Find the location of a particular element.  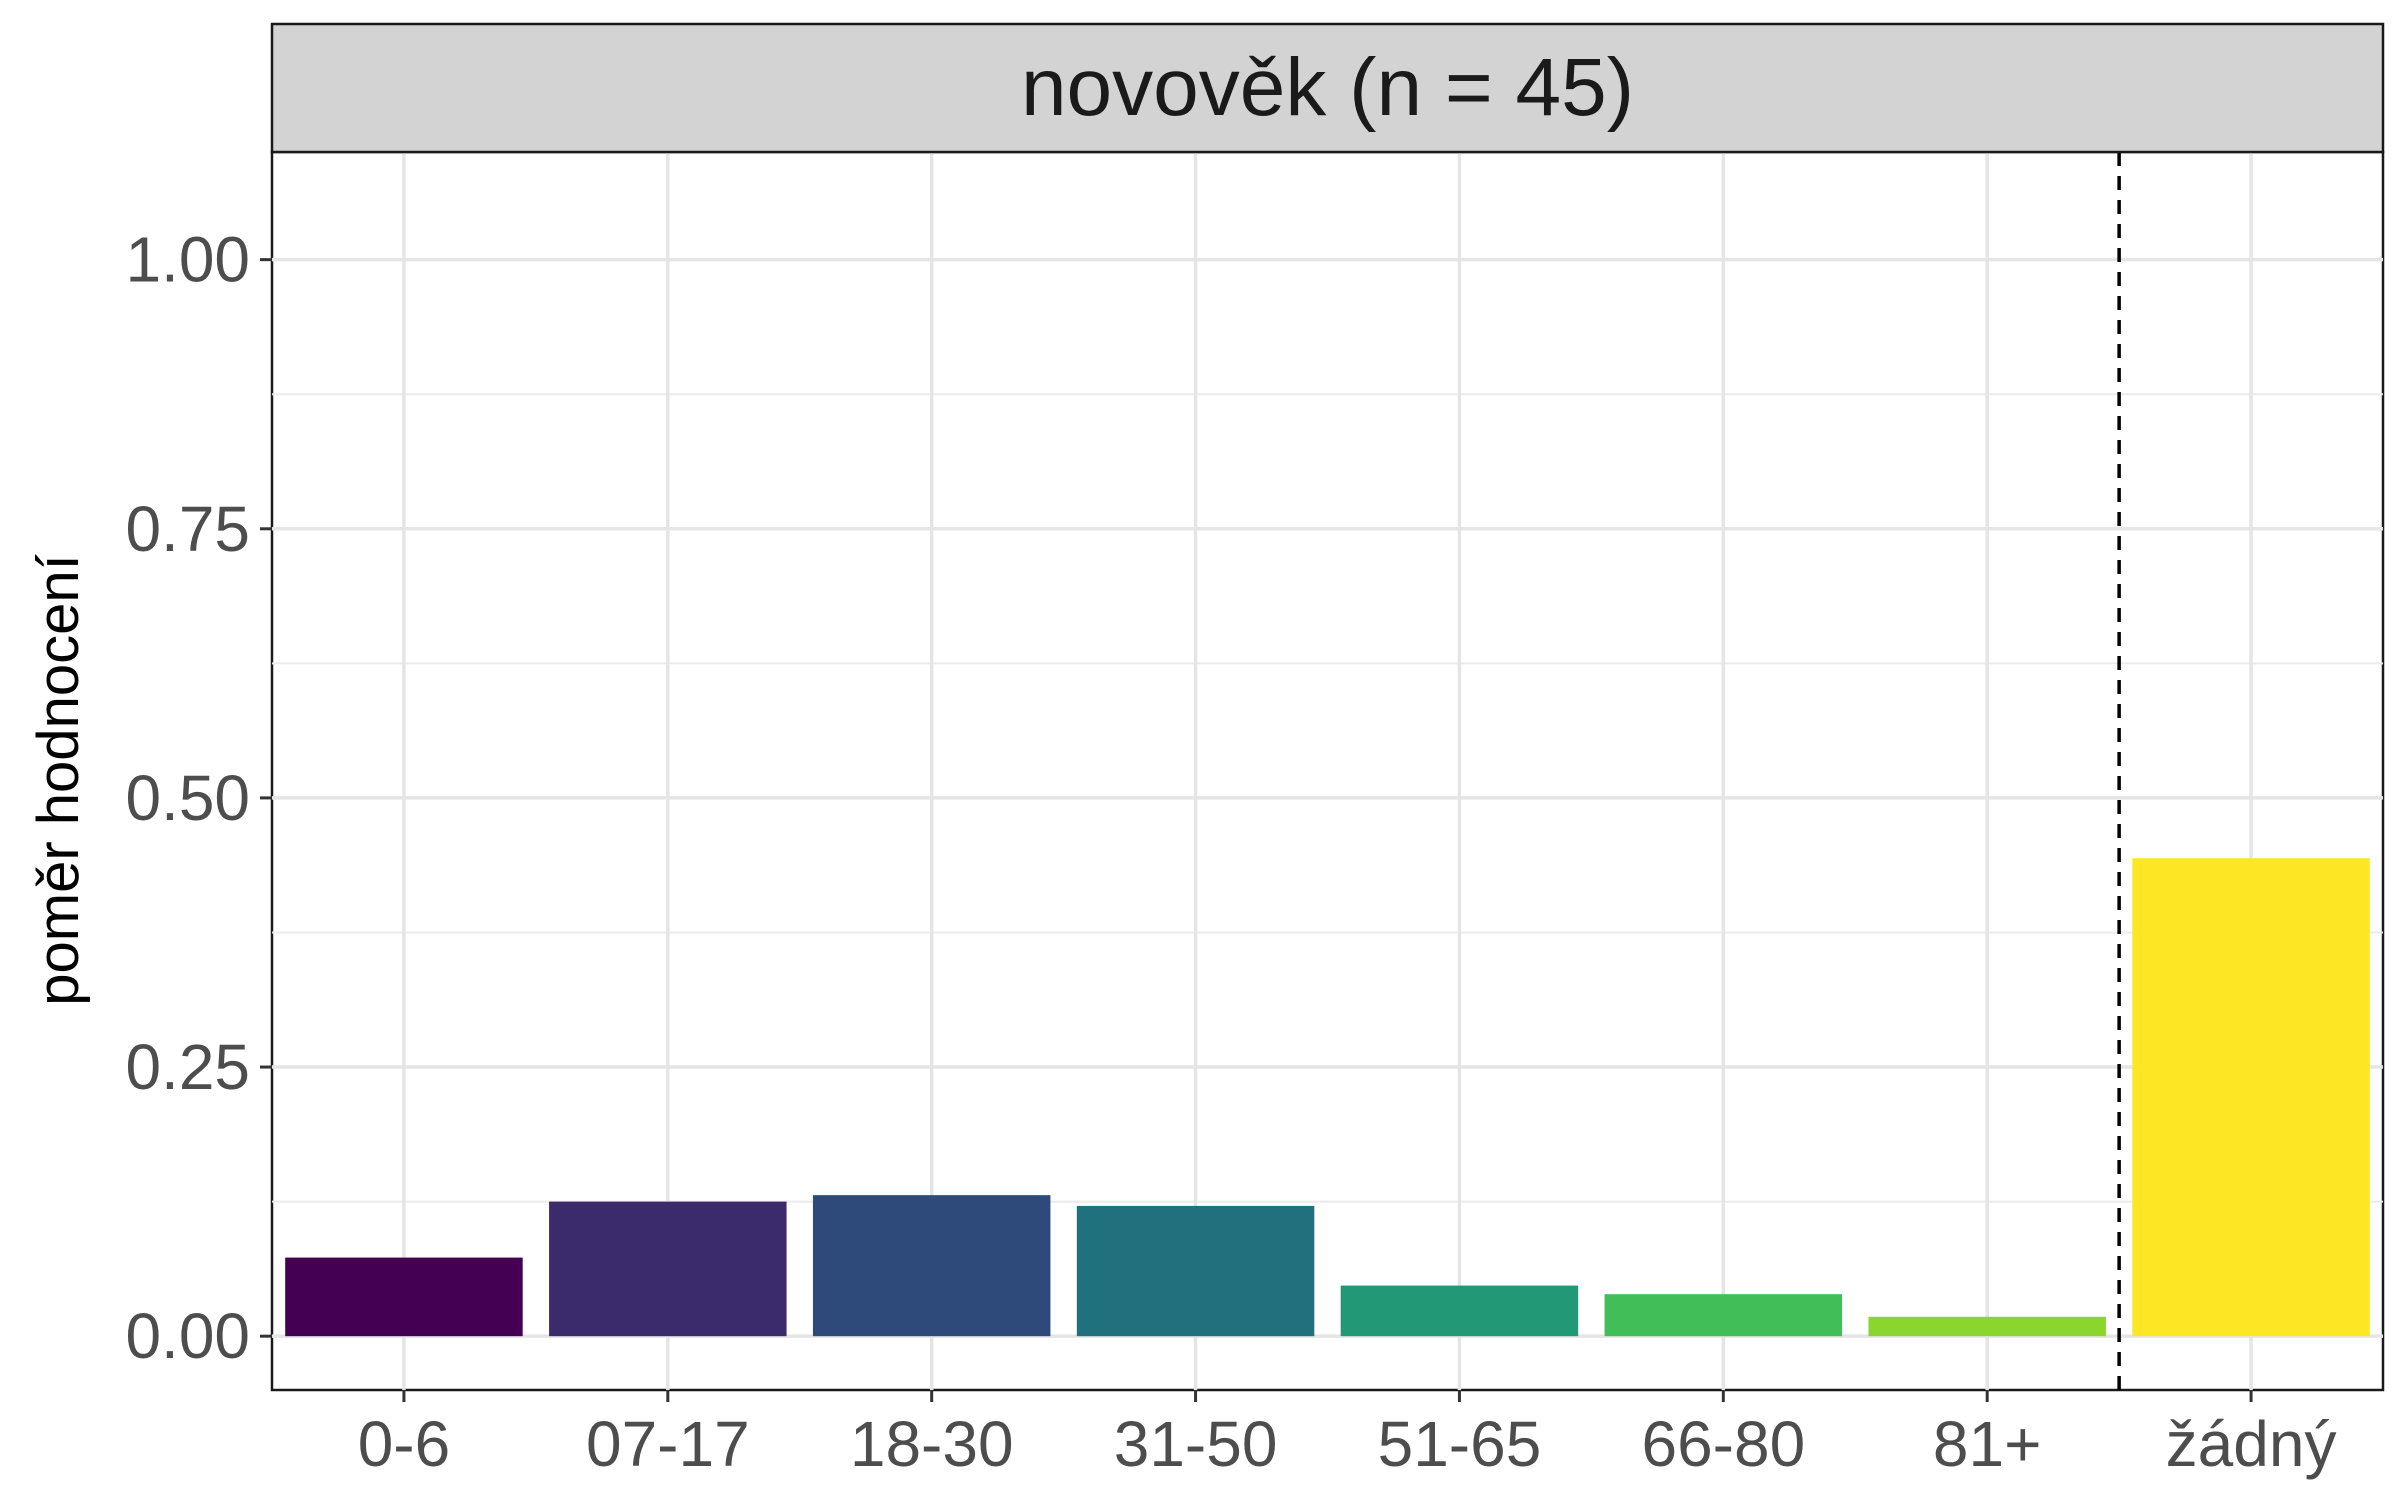

x-axis: 0-6 07-17 18-30 31-50 51-65 66-80 81+ žádný is located at coordinates (1347, 1435).